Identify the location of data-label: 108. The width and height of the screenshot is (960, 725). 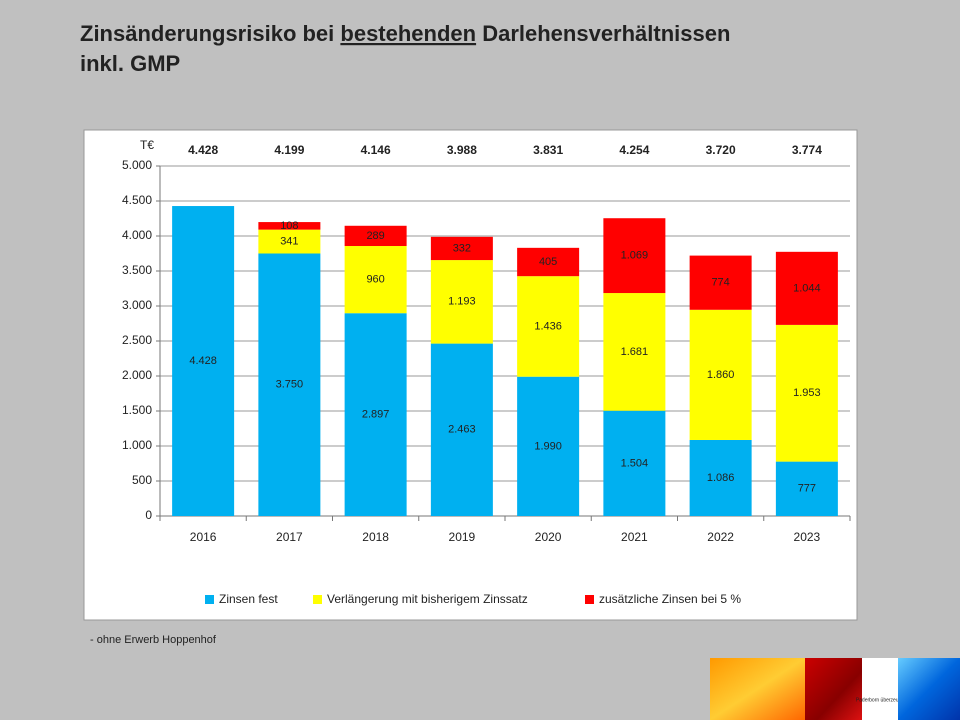
(289, 226).